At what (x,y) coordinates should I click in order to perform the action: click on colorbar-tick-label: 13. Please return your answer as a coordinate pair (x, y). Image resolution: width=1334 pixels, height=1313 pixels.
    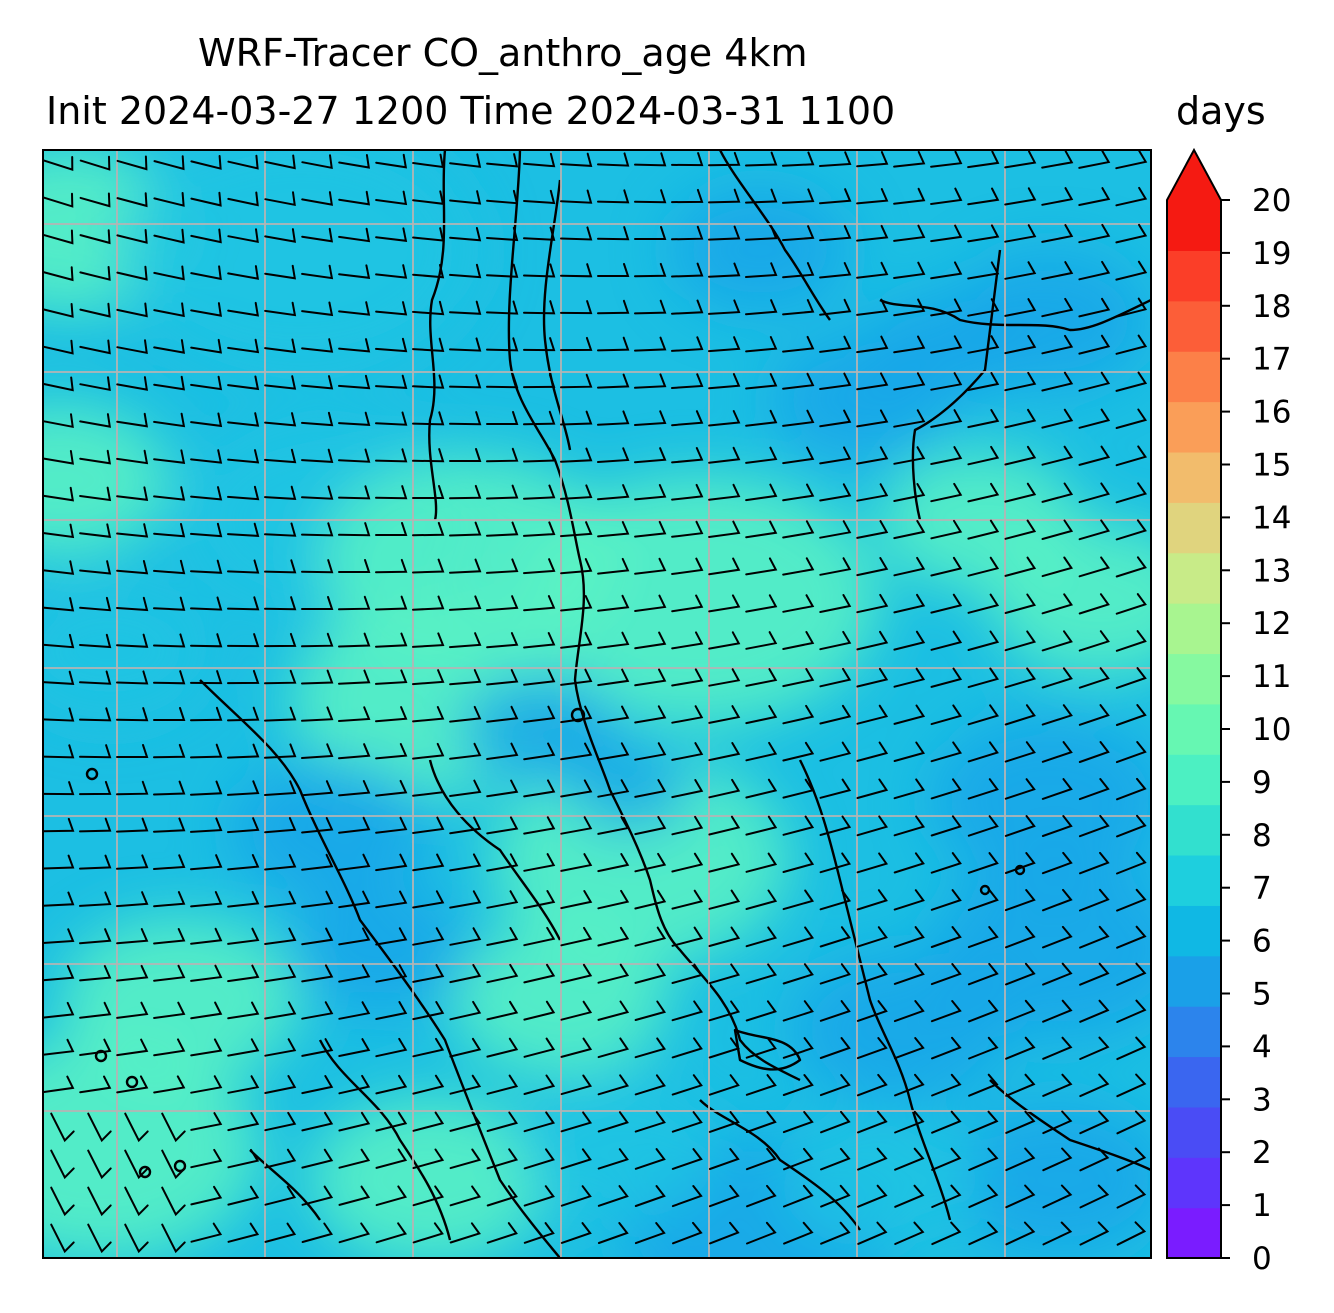
    Looking at the image, I should click on (1271, 571).